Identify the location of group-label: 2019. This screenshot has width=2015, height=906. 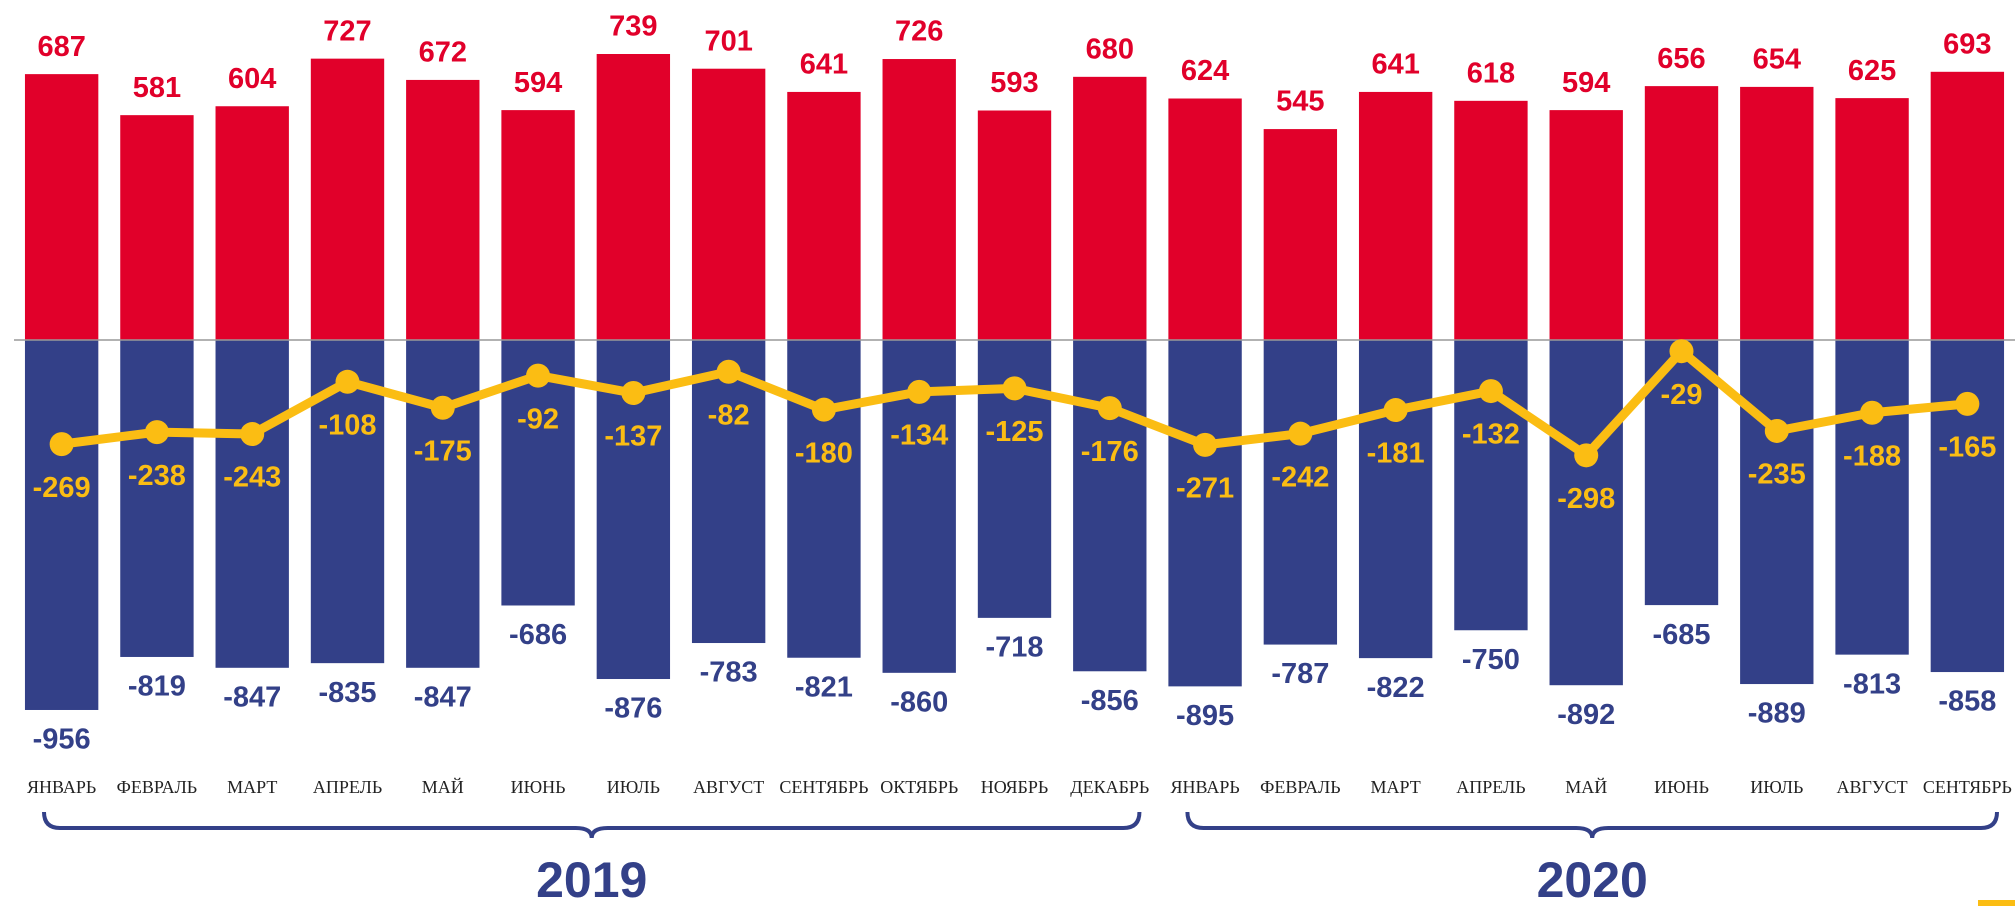
(591, 879).